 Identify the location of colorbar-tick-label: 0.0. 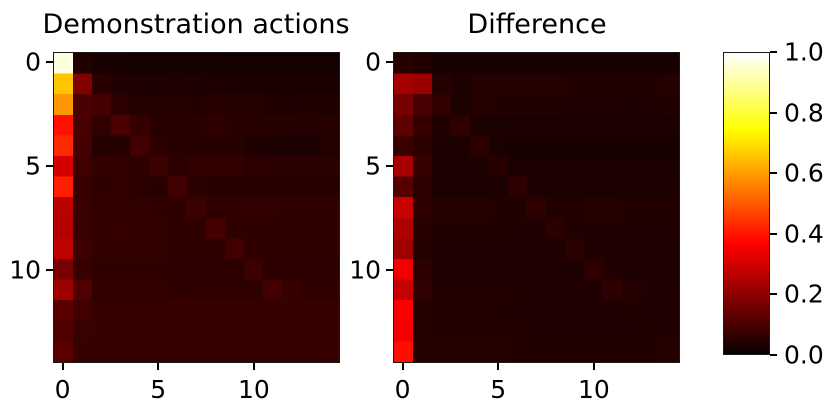
(804, 355).